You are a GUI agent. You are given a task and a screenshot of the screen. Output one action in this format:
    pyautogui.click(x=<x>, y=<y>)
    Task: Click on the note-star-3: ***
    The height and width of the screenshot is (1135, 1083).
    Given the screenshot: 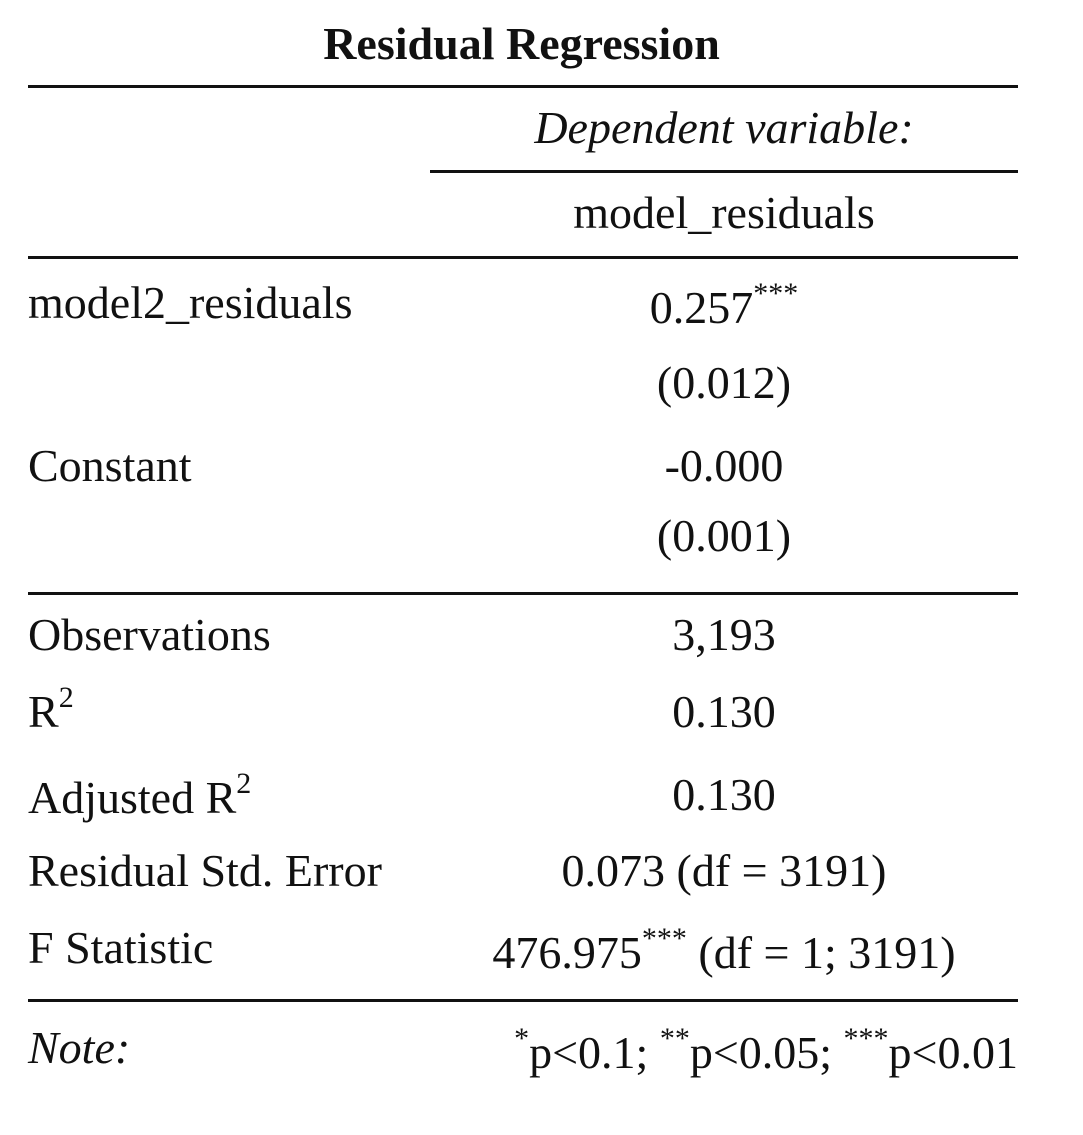 What is the action you would take?
    pyautogui.click(x=866, y=1038)
    